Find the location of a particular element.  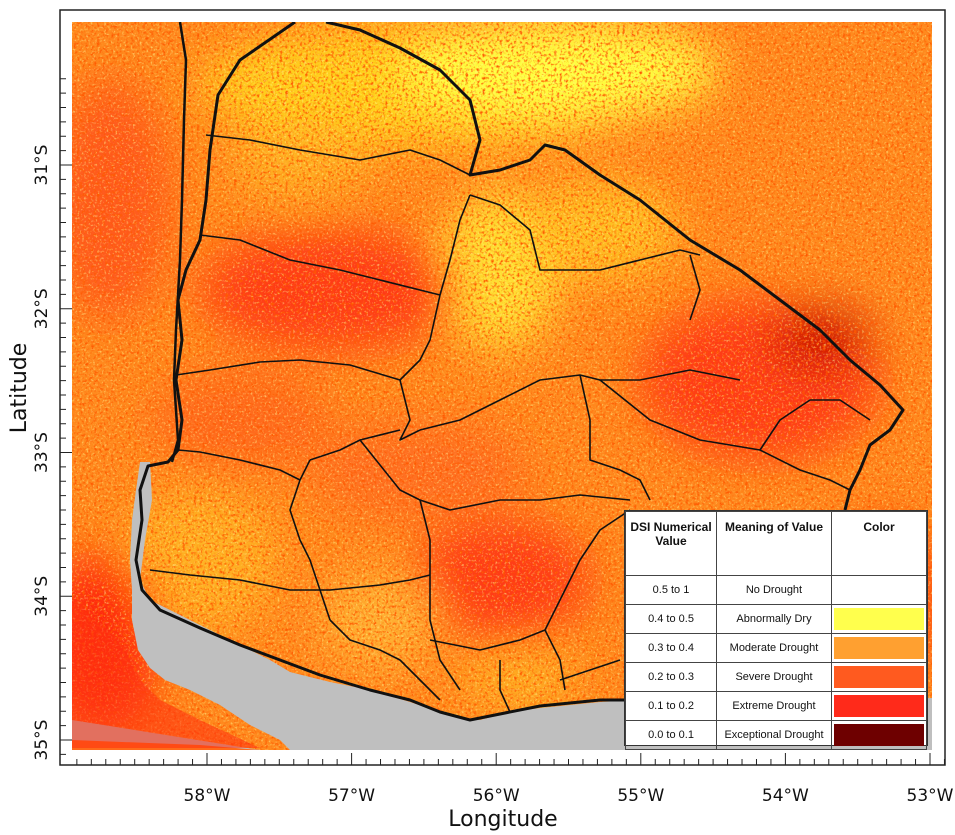

legend-row: 0.0 to 0.1 Exceptional Drought is located at coordinates (776, 735).